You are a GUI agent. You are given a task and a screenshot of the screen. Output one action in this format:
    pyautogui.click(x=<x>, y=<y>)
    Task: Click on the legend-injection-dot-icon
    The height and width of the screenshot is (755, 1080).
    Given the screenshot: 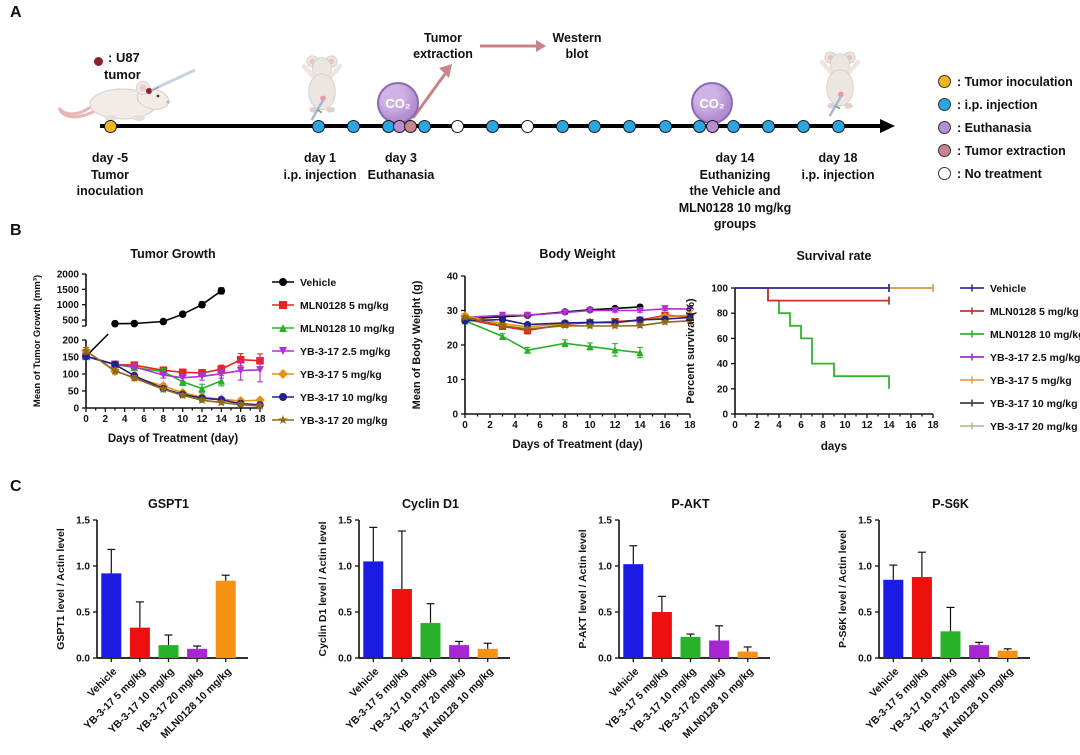 What is the action you would take?
    pyautogui.click(x=944, y=104)
    